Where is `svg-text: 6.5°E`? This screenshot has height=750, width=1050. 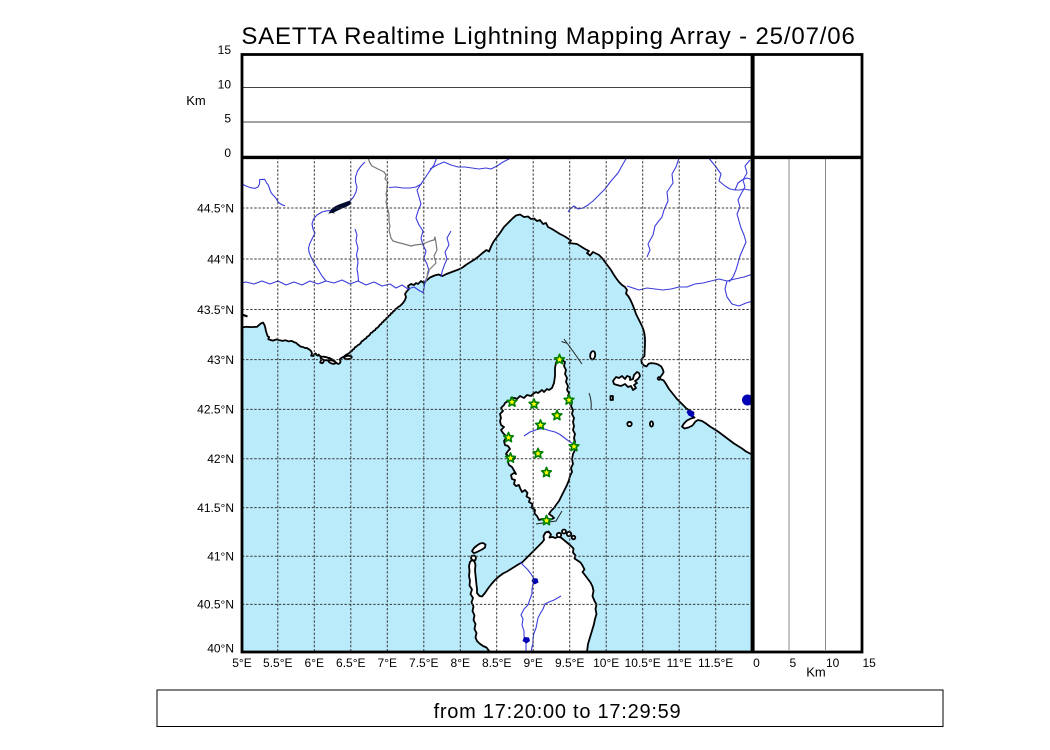 svg-text: 6.5°E is located at coordinates (350, 663).